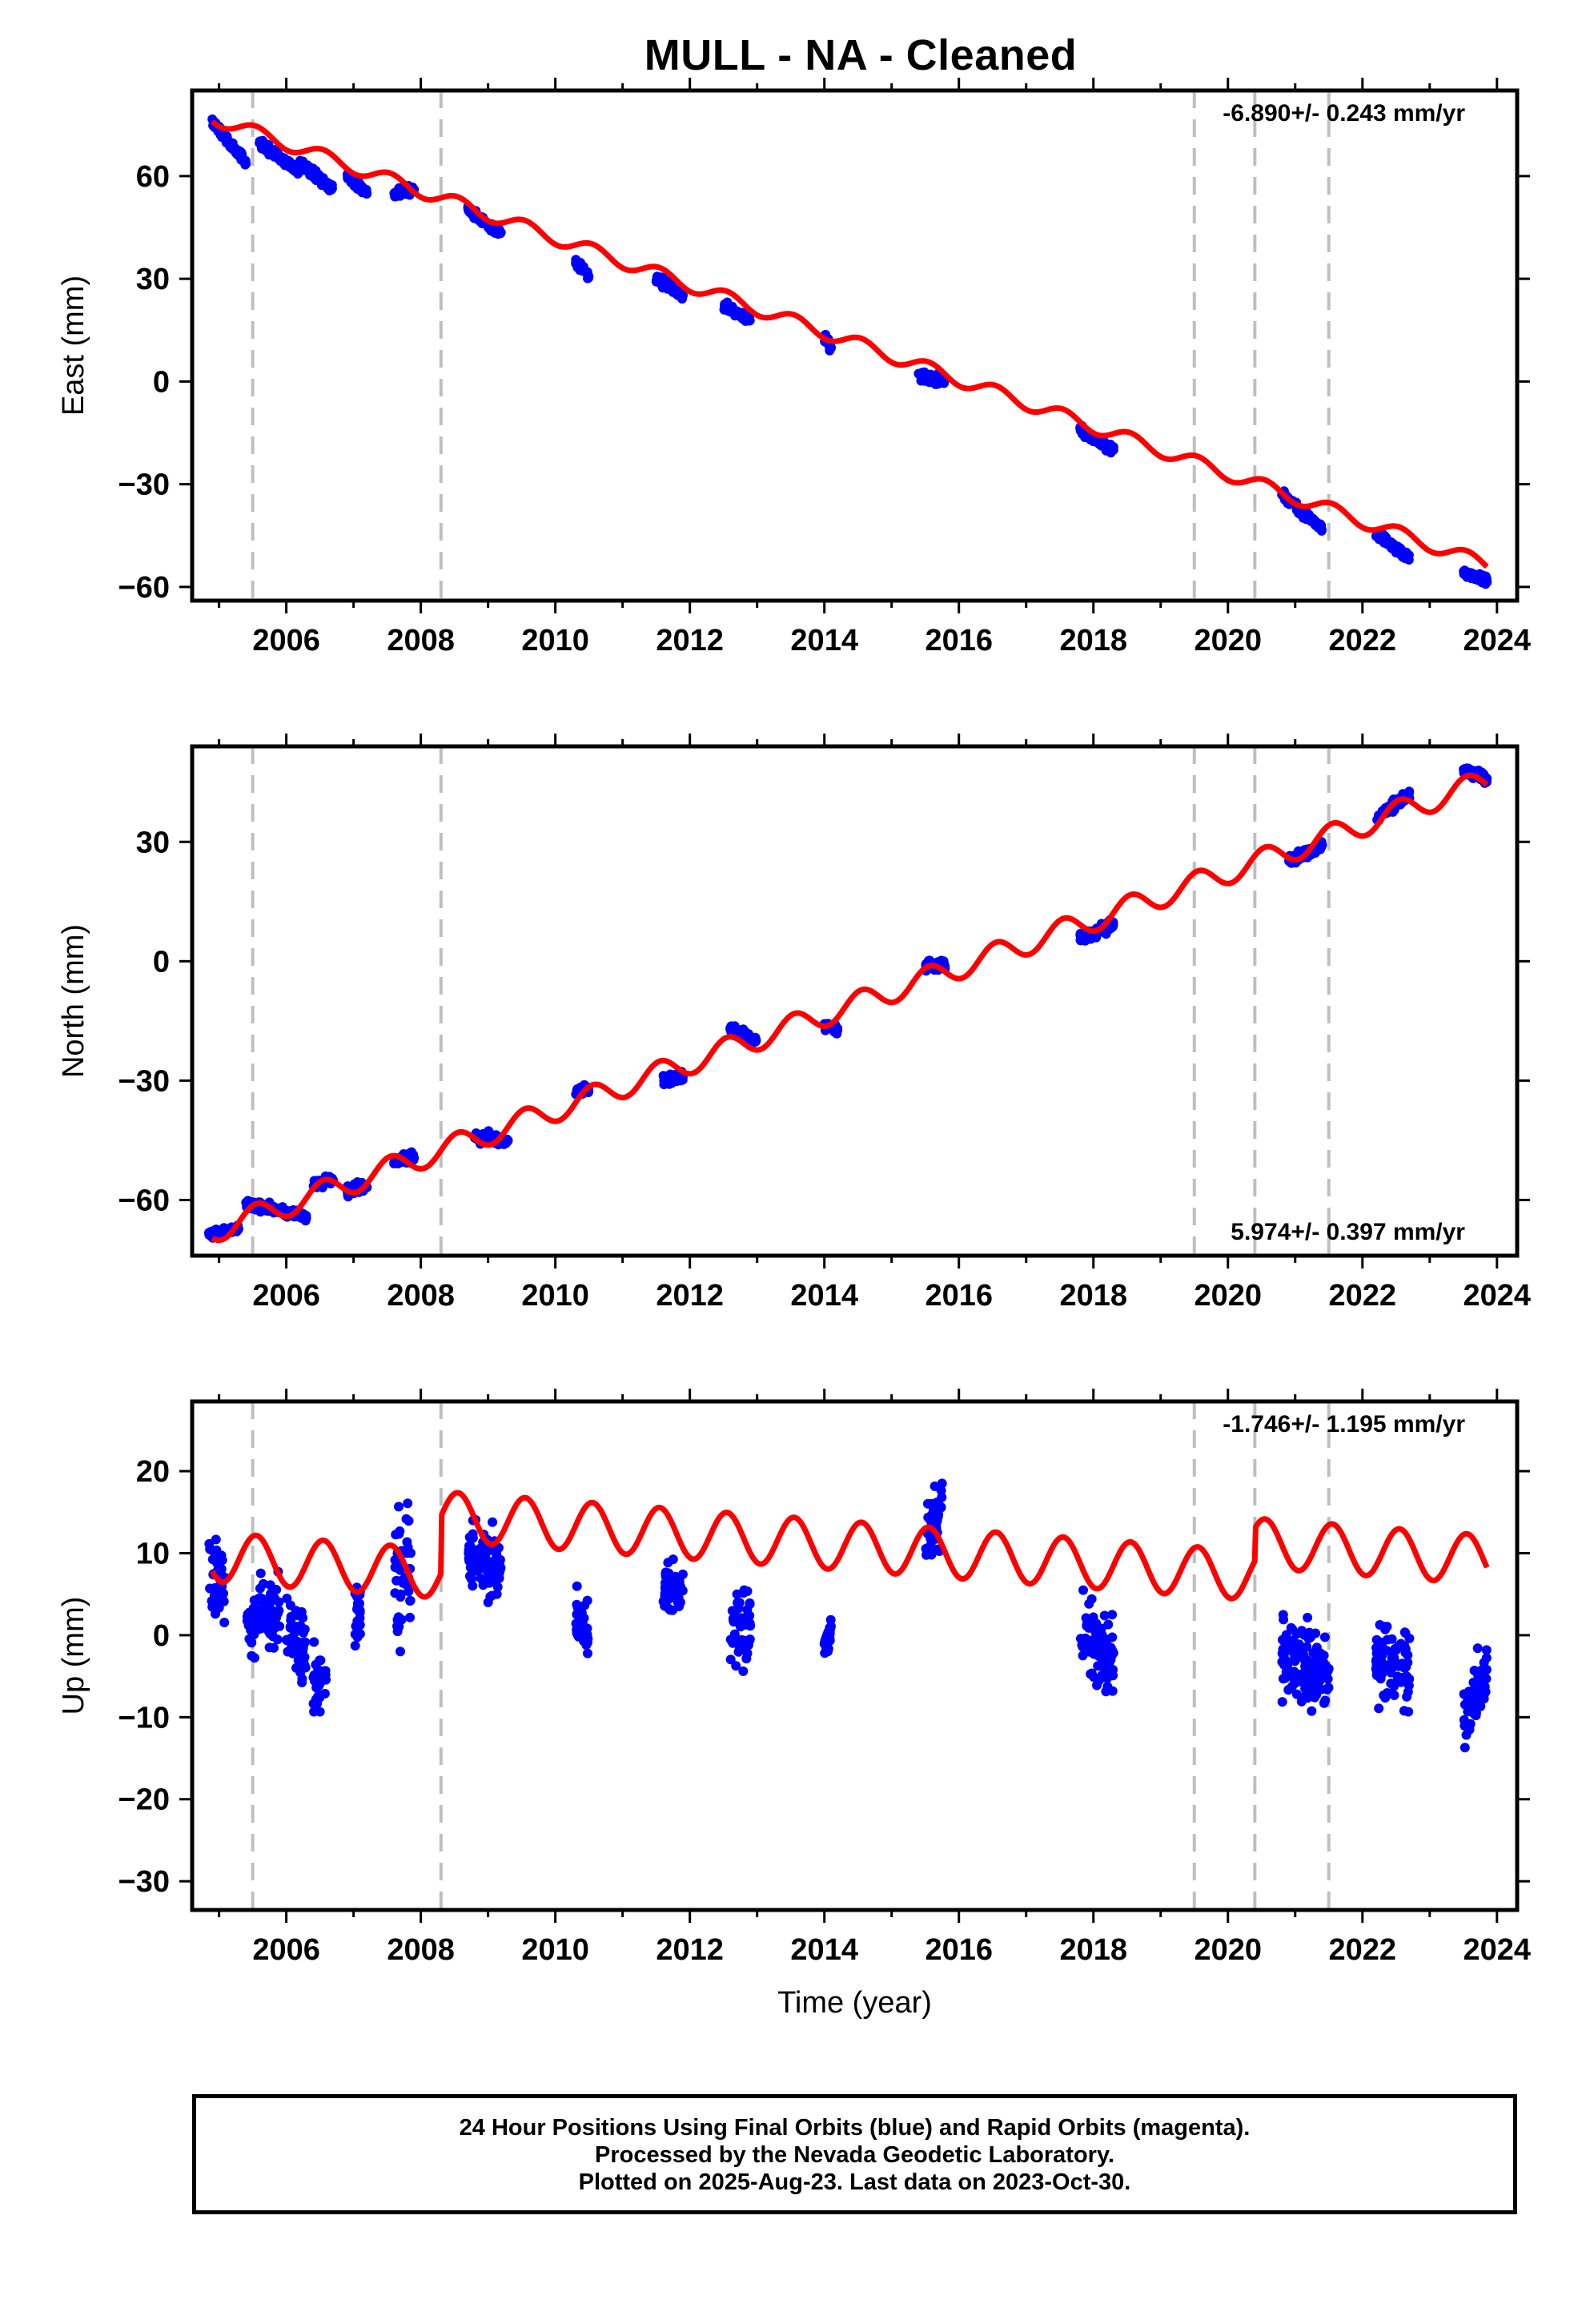  What do you see at coordinates (959, 1296) in the screenshot?
I see `x-tick-label: 2016` at bounding box center [959, 1296].